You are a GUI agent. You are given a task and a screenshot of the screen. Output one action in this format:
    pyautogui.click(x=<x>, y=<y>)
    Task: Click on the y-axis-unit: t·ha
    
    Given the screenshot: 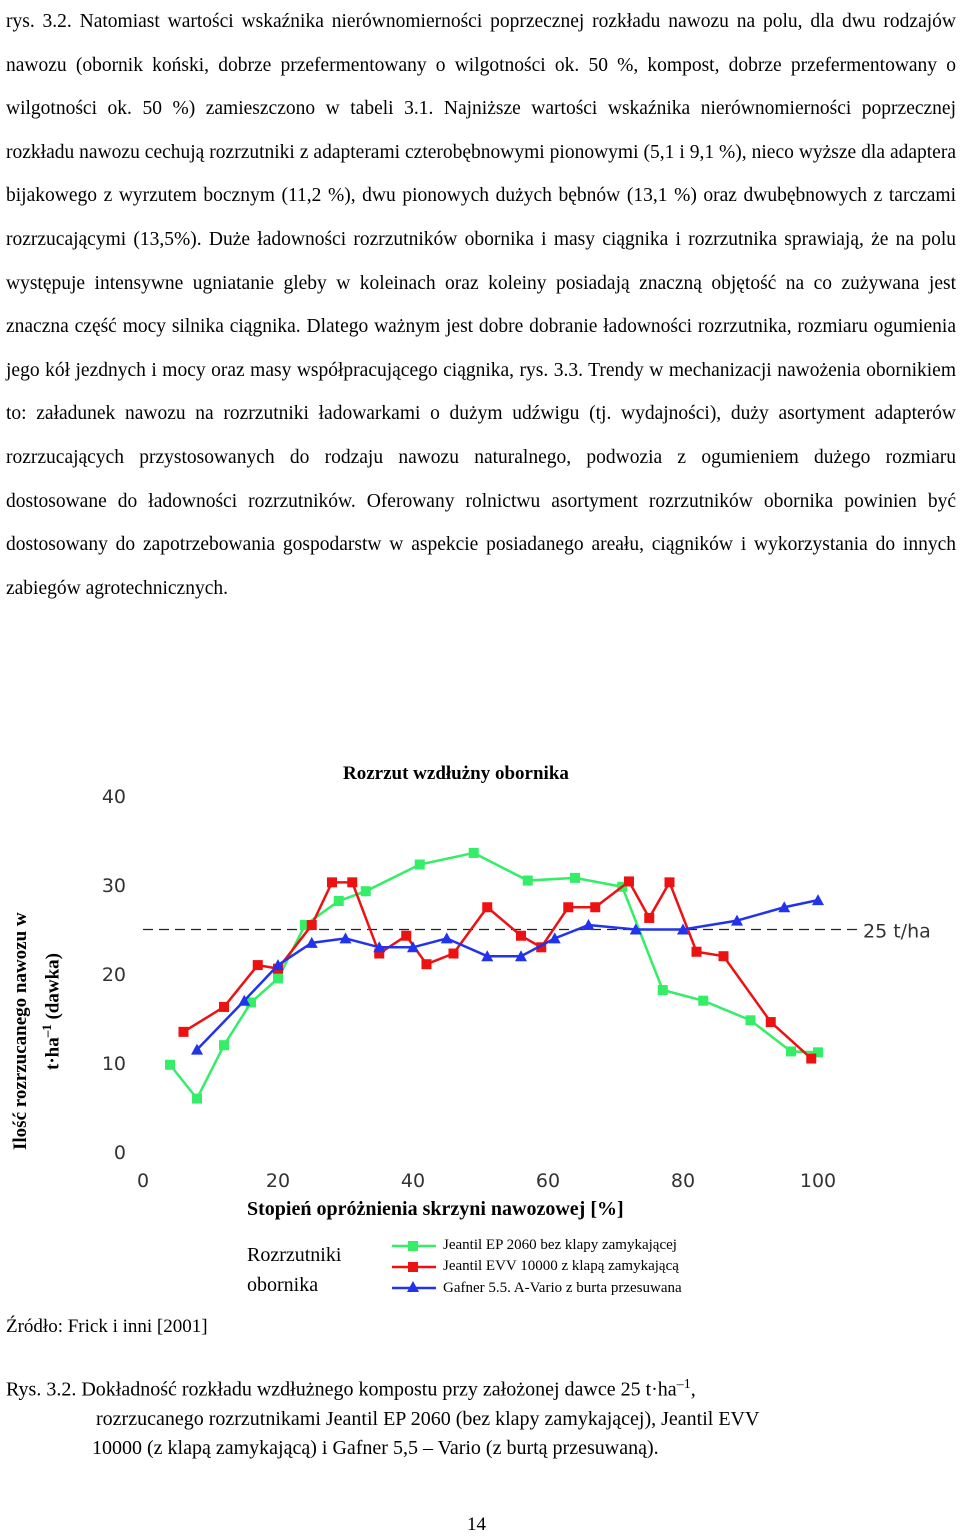 What is the action you would take?
    pyautogui.click(x=53, y=1053)
    